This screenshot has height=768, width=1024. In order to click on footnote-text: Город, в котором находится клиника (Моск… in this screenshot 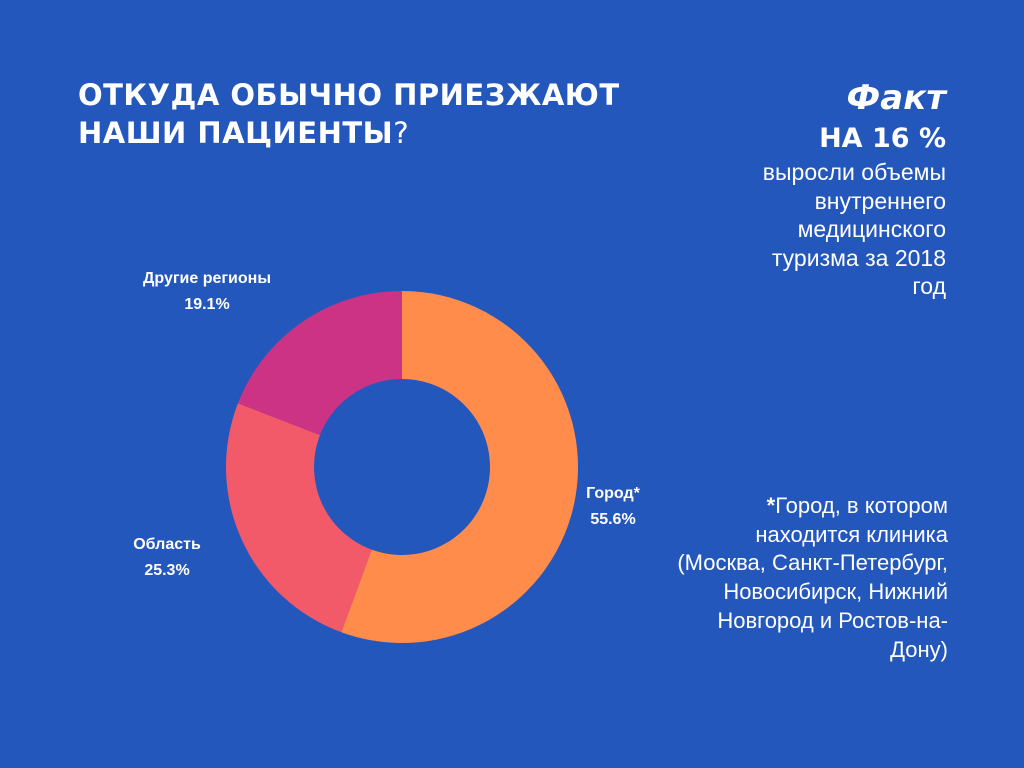, I will do `click(812, 577)`.